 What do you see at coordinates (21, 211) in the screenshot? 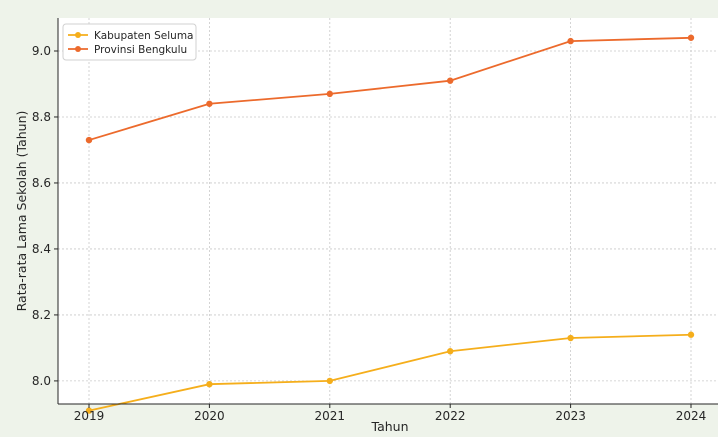
I see `y-axis-label: Rata-rata Lama Sekolah (Tahun)` at bounding box center [21, 211].